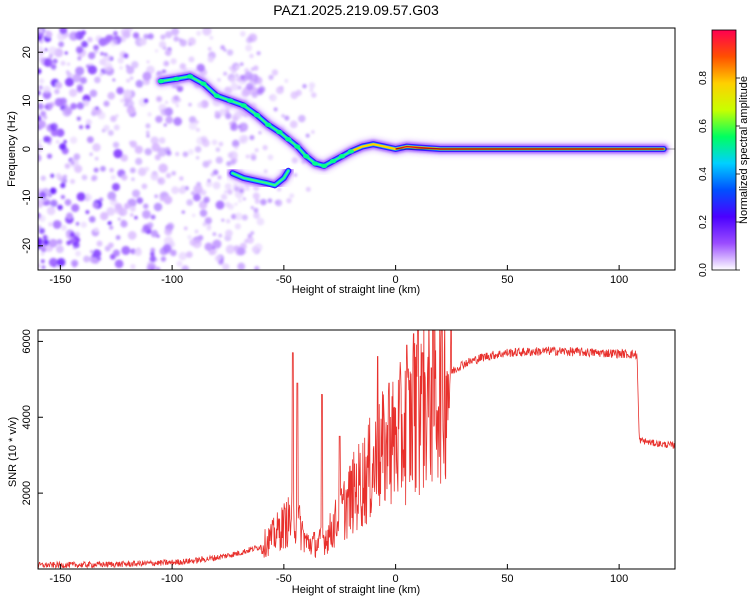  Describe the element at coordinates (744, 150) in the screenshot. I see `colorbar-label: Normalized spectral amplitude` at that location.